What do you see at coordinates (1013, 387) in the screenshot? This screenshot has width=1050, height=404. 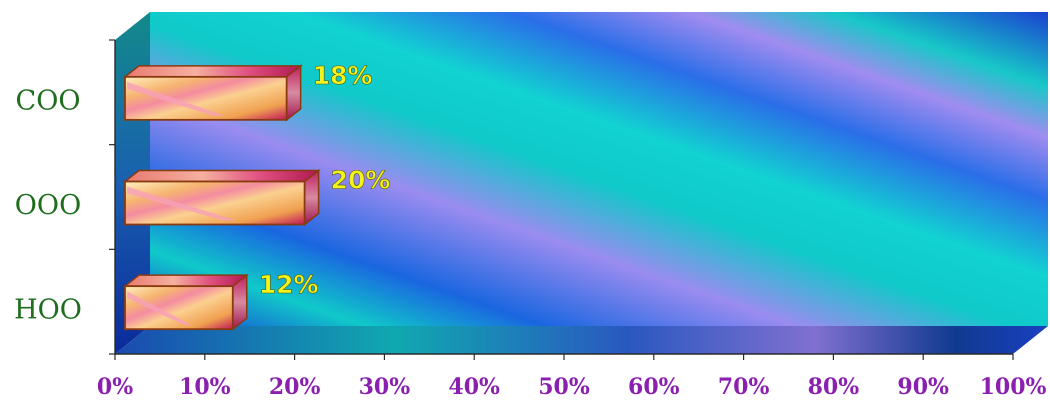 I see `x-tick-label-100: 100%` at bounding box center [1013, 387].